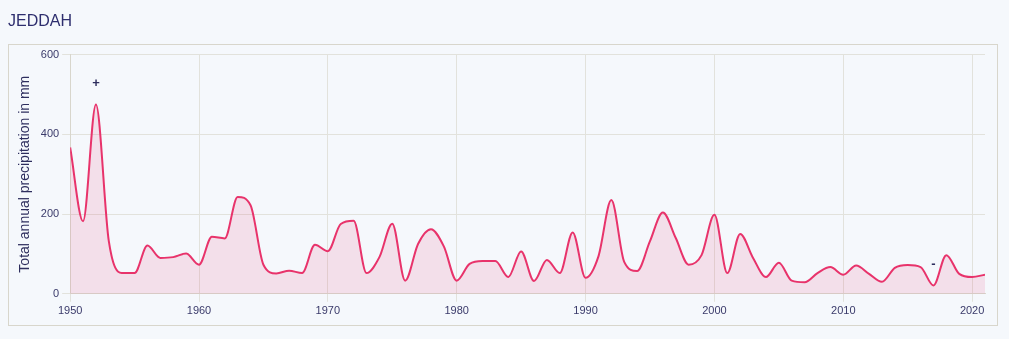 This screenshot has width=1009, height=339. Describe the element at coordinates (70, 310) in the screenshot. I see `x-tick-label: 1950` at that location.